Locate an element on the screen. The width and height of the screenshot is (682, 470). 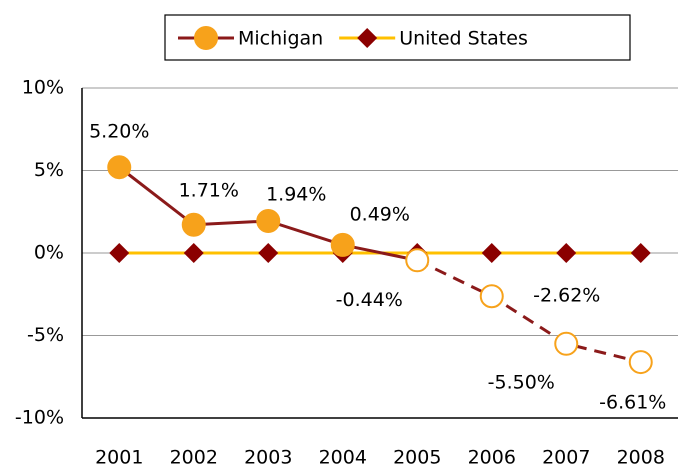
data-label: -2.62% is located at coordinates (566, 296).